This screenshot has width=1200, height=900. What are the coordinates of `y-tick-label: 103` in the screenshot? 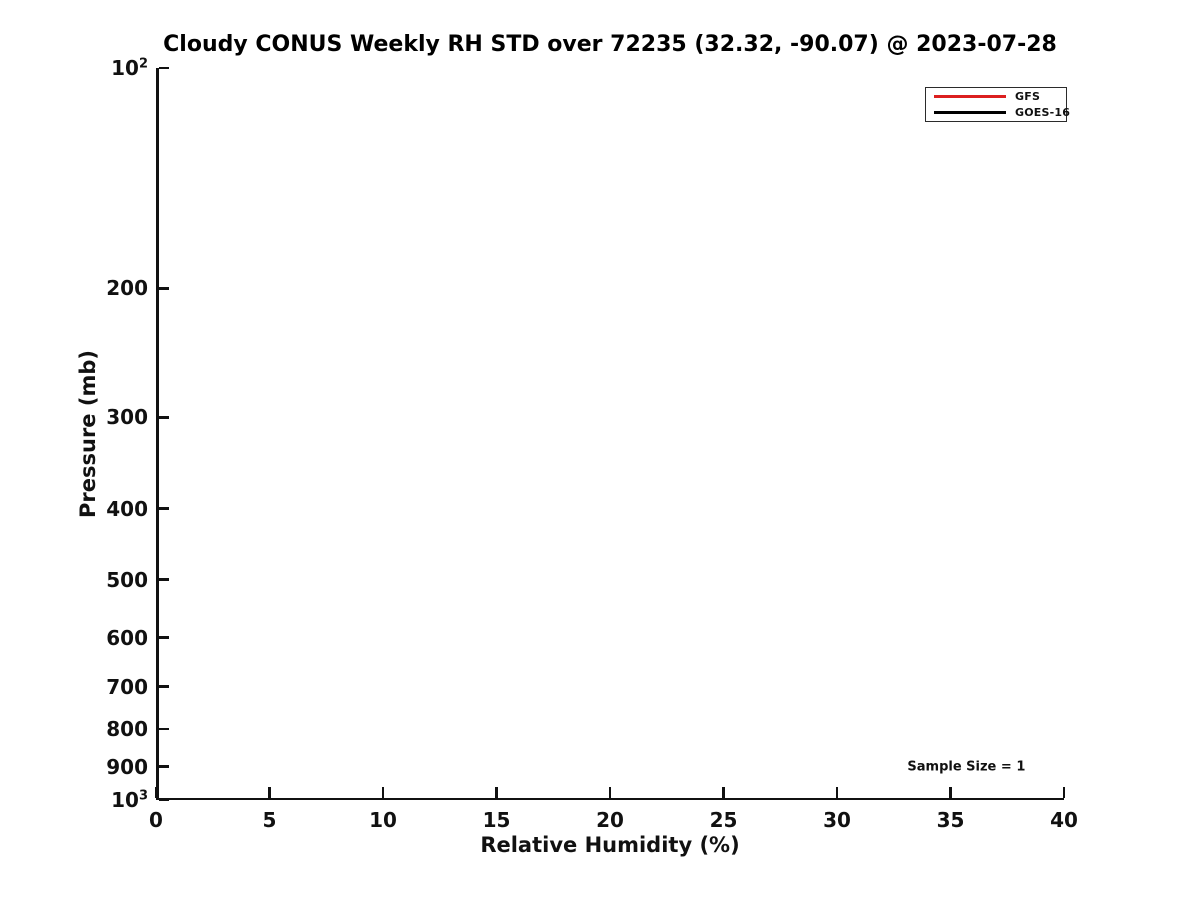 It's located at (129, 800).